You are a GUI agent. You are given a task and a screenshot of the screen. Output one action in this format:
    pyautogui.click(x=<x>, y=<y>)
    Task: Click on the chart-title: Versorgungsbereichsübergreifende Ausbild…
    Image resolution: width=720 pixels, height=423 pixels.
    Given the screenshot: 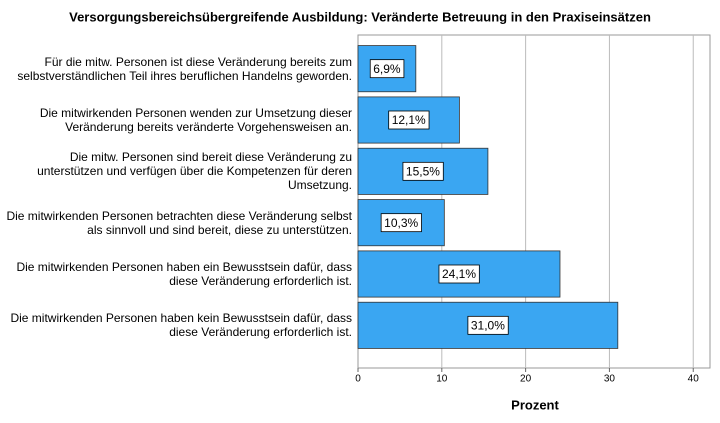 What is the action you would take?
    pyautogui.click(x=360, y=16)
    